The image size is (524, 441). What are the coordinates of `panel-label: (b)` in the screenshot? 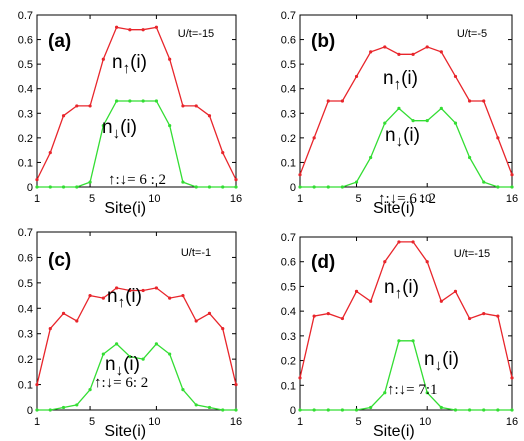 It's located at (323, 41).